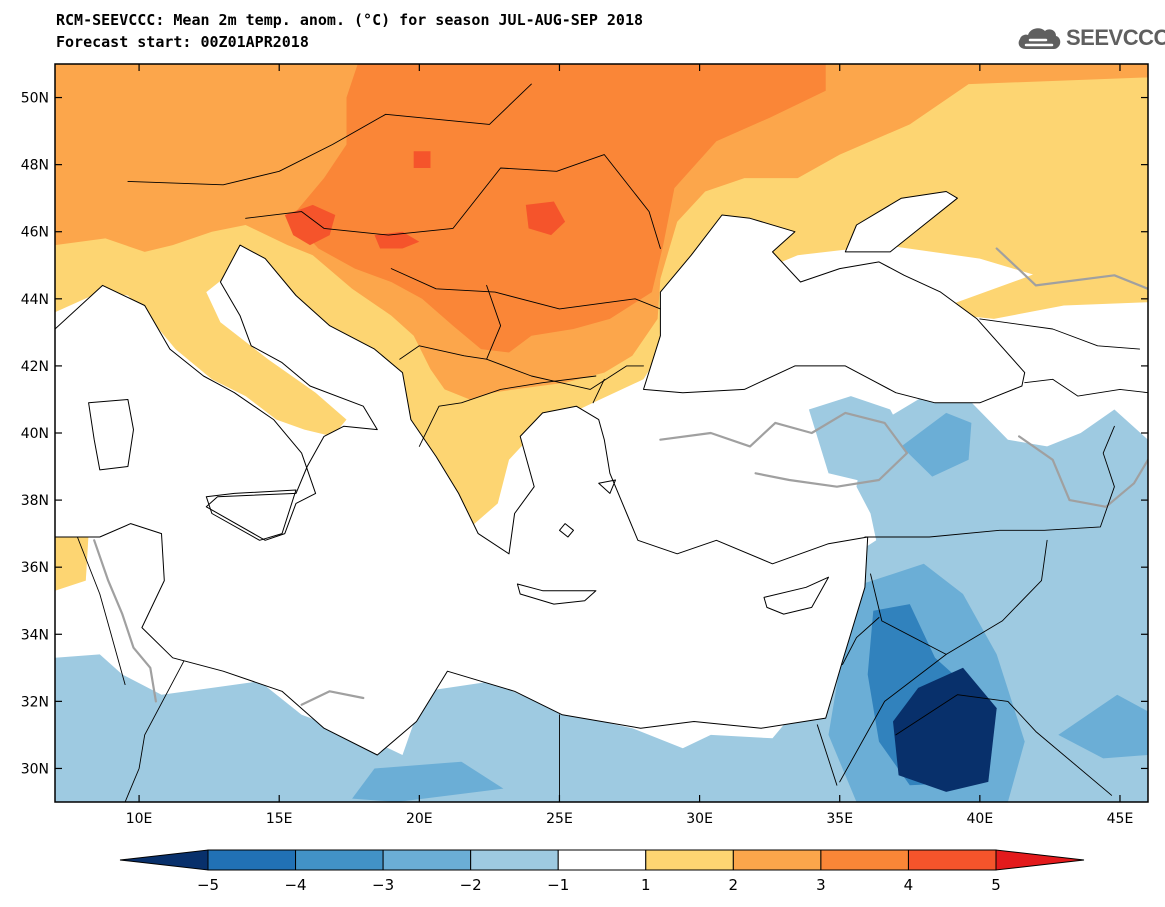 Image resolution: width=1165 pixels, height=907 pixels. Describe the element at coordinates (72, 562) in the screenshot. I see `warm-anomaly-tunisia` at that location.